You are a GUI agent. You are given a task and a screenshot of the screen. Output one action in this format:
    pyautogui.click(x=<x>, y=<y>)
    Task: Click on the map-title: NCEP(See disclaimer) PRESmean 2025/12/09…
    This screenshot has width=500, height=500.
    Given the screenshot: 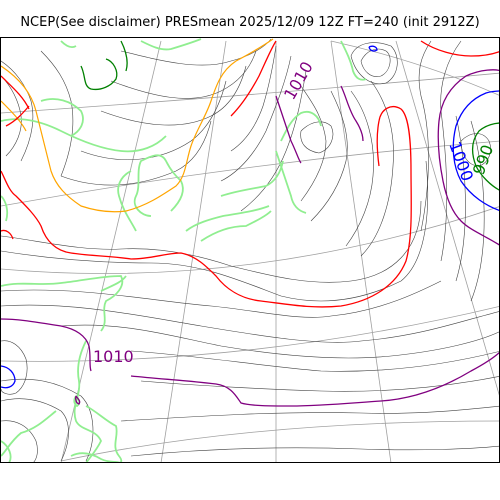 What is the action you would take?
    pyautogui.click(x=250, y=22)
    